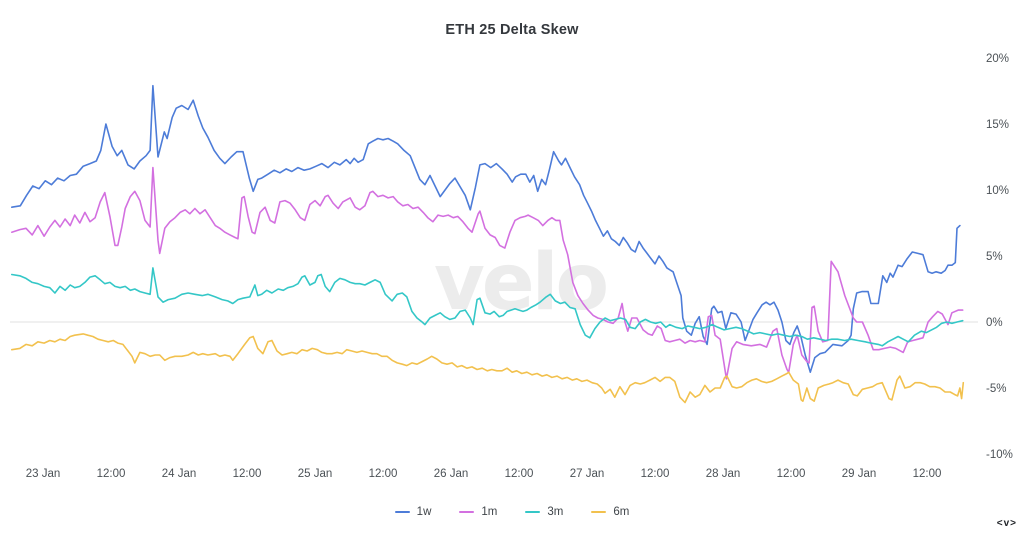  Describe the element at coordinates (43, 474) in the screenshot. I see `x-tick-label: 23 Jan` at that location.